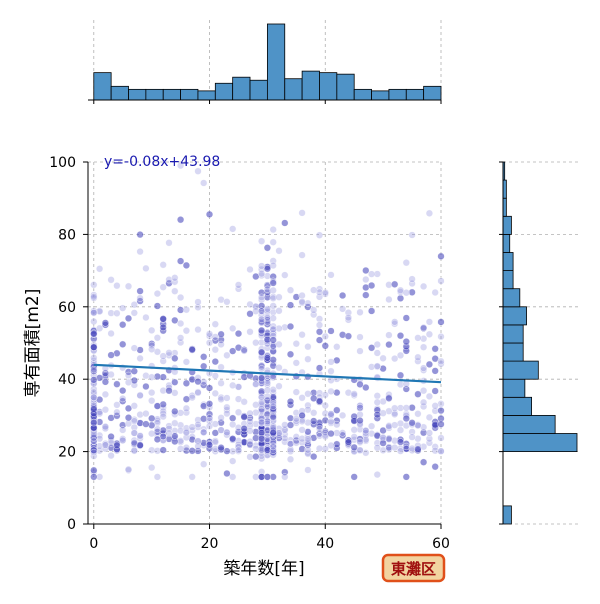  Describe the element at coordinates (62, 163) in the screenshot. I see `y-tick-label: 100` at that location.